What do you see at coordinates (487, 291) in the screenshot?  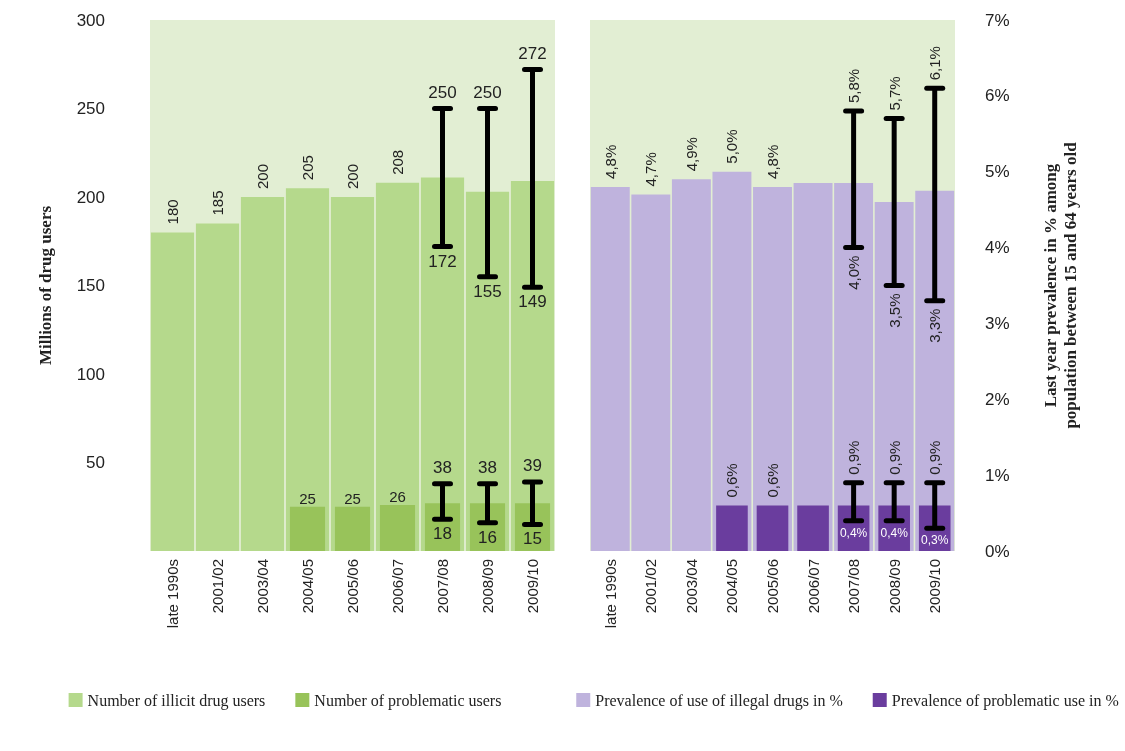 I see `annotation: 155` at bounding box center [487, 291].